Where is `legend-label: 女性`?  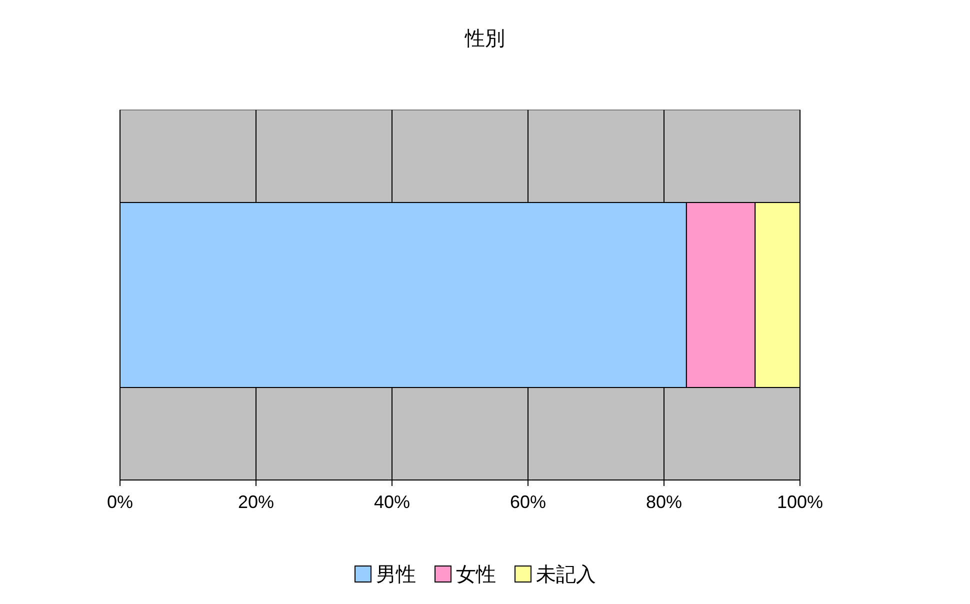
legend-label: 女性 is located at coordinates (476, 575).